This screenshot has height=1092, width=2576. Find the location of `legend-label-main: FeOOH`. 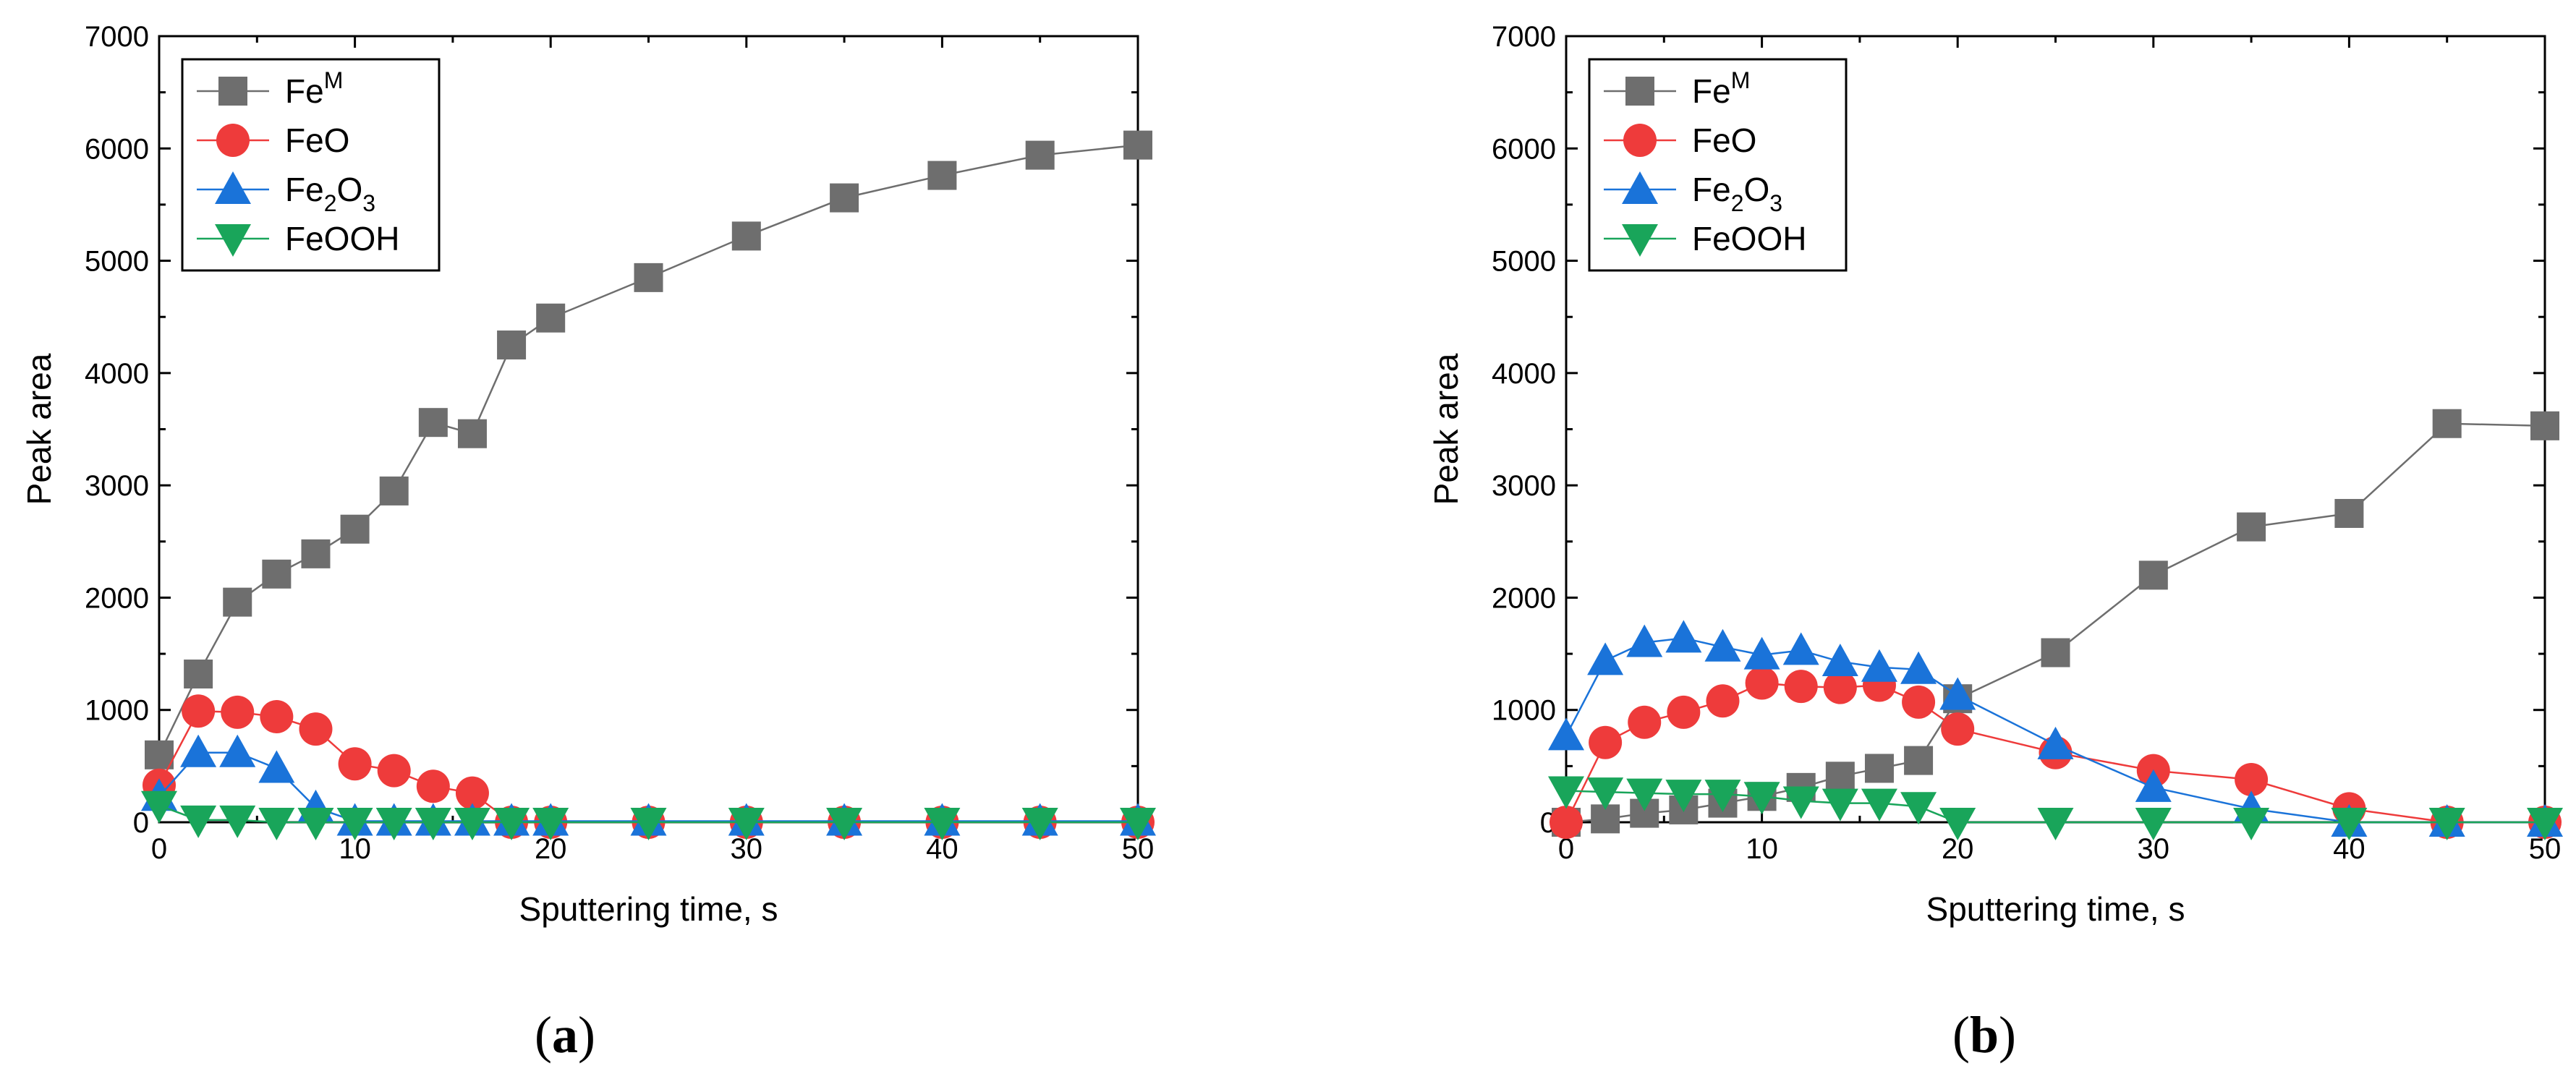

legend-label-main: FeOOH is located at coordinates (342, 238).